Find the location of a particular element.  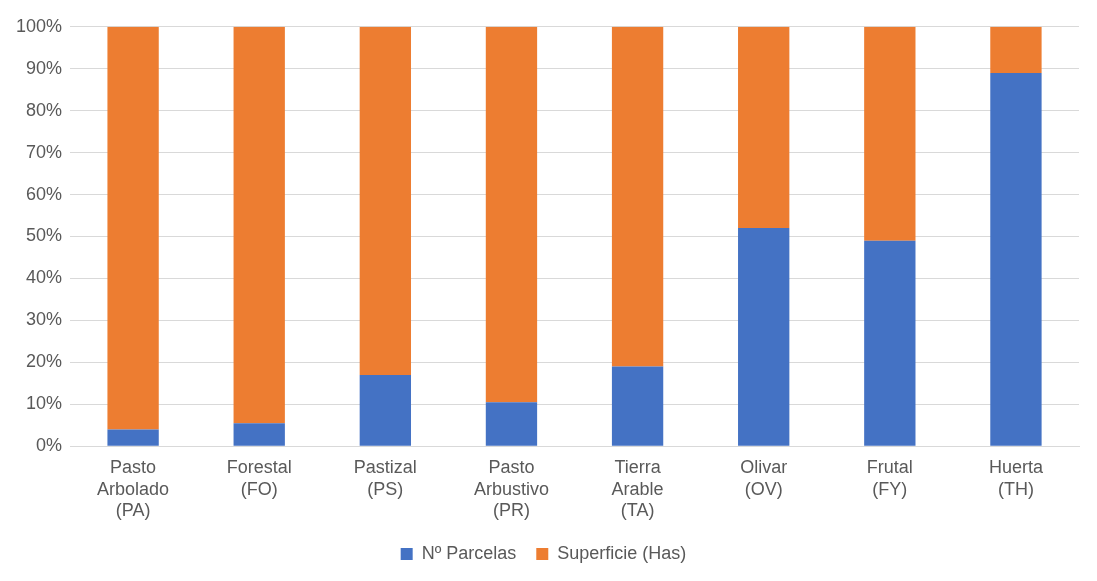

legend-label: Superficie (Has) is located at coordinates (622, 552).